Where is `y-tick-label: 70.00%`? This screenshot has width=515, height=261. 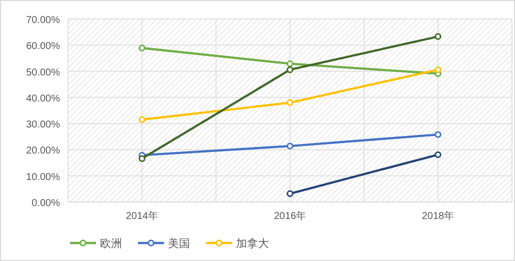
y-tick-label: 70.00% is located at coordinates (43, 20).